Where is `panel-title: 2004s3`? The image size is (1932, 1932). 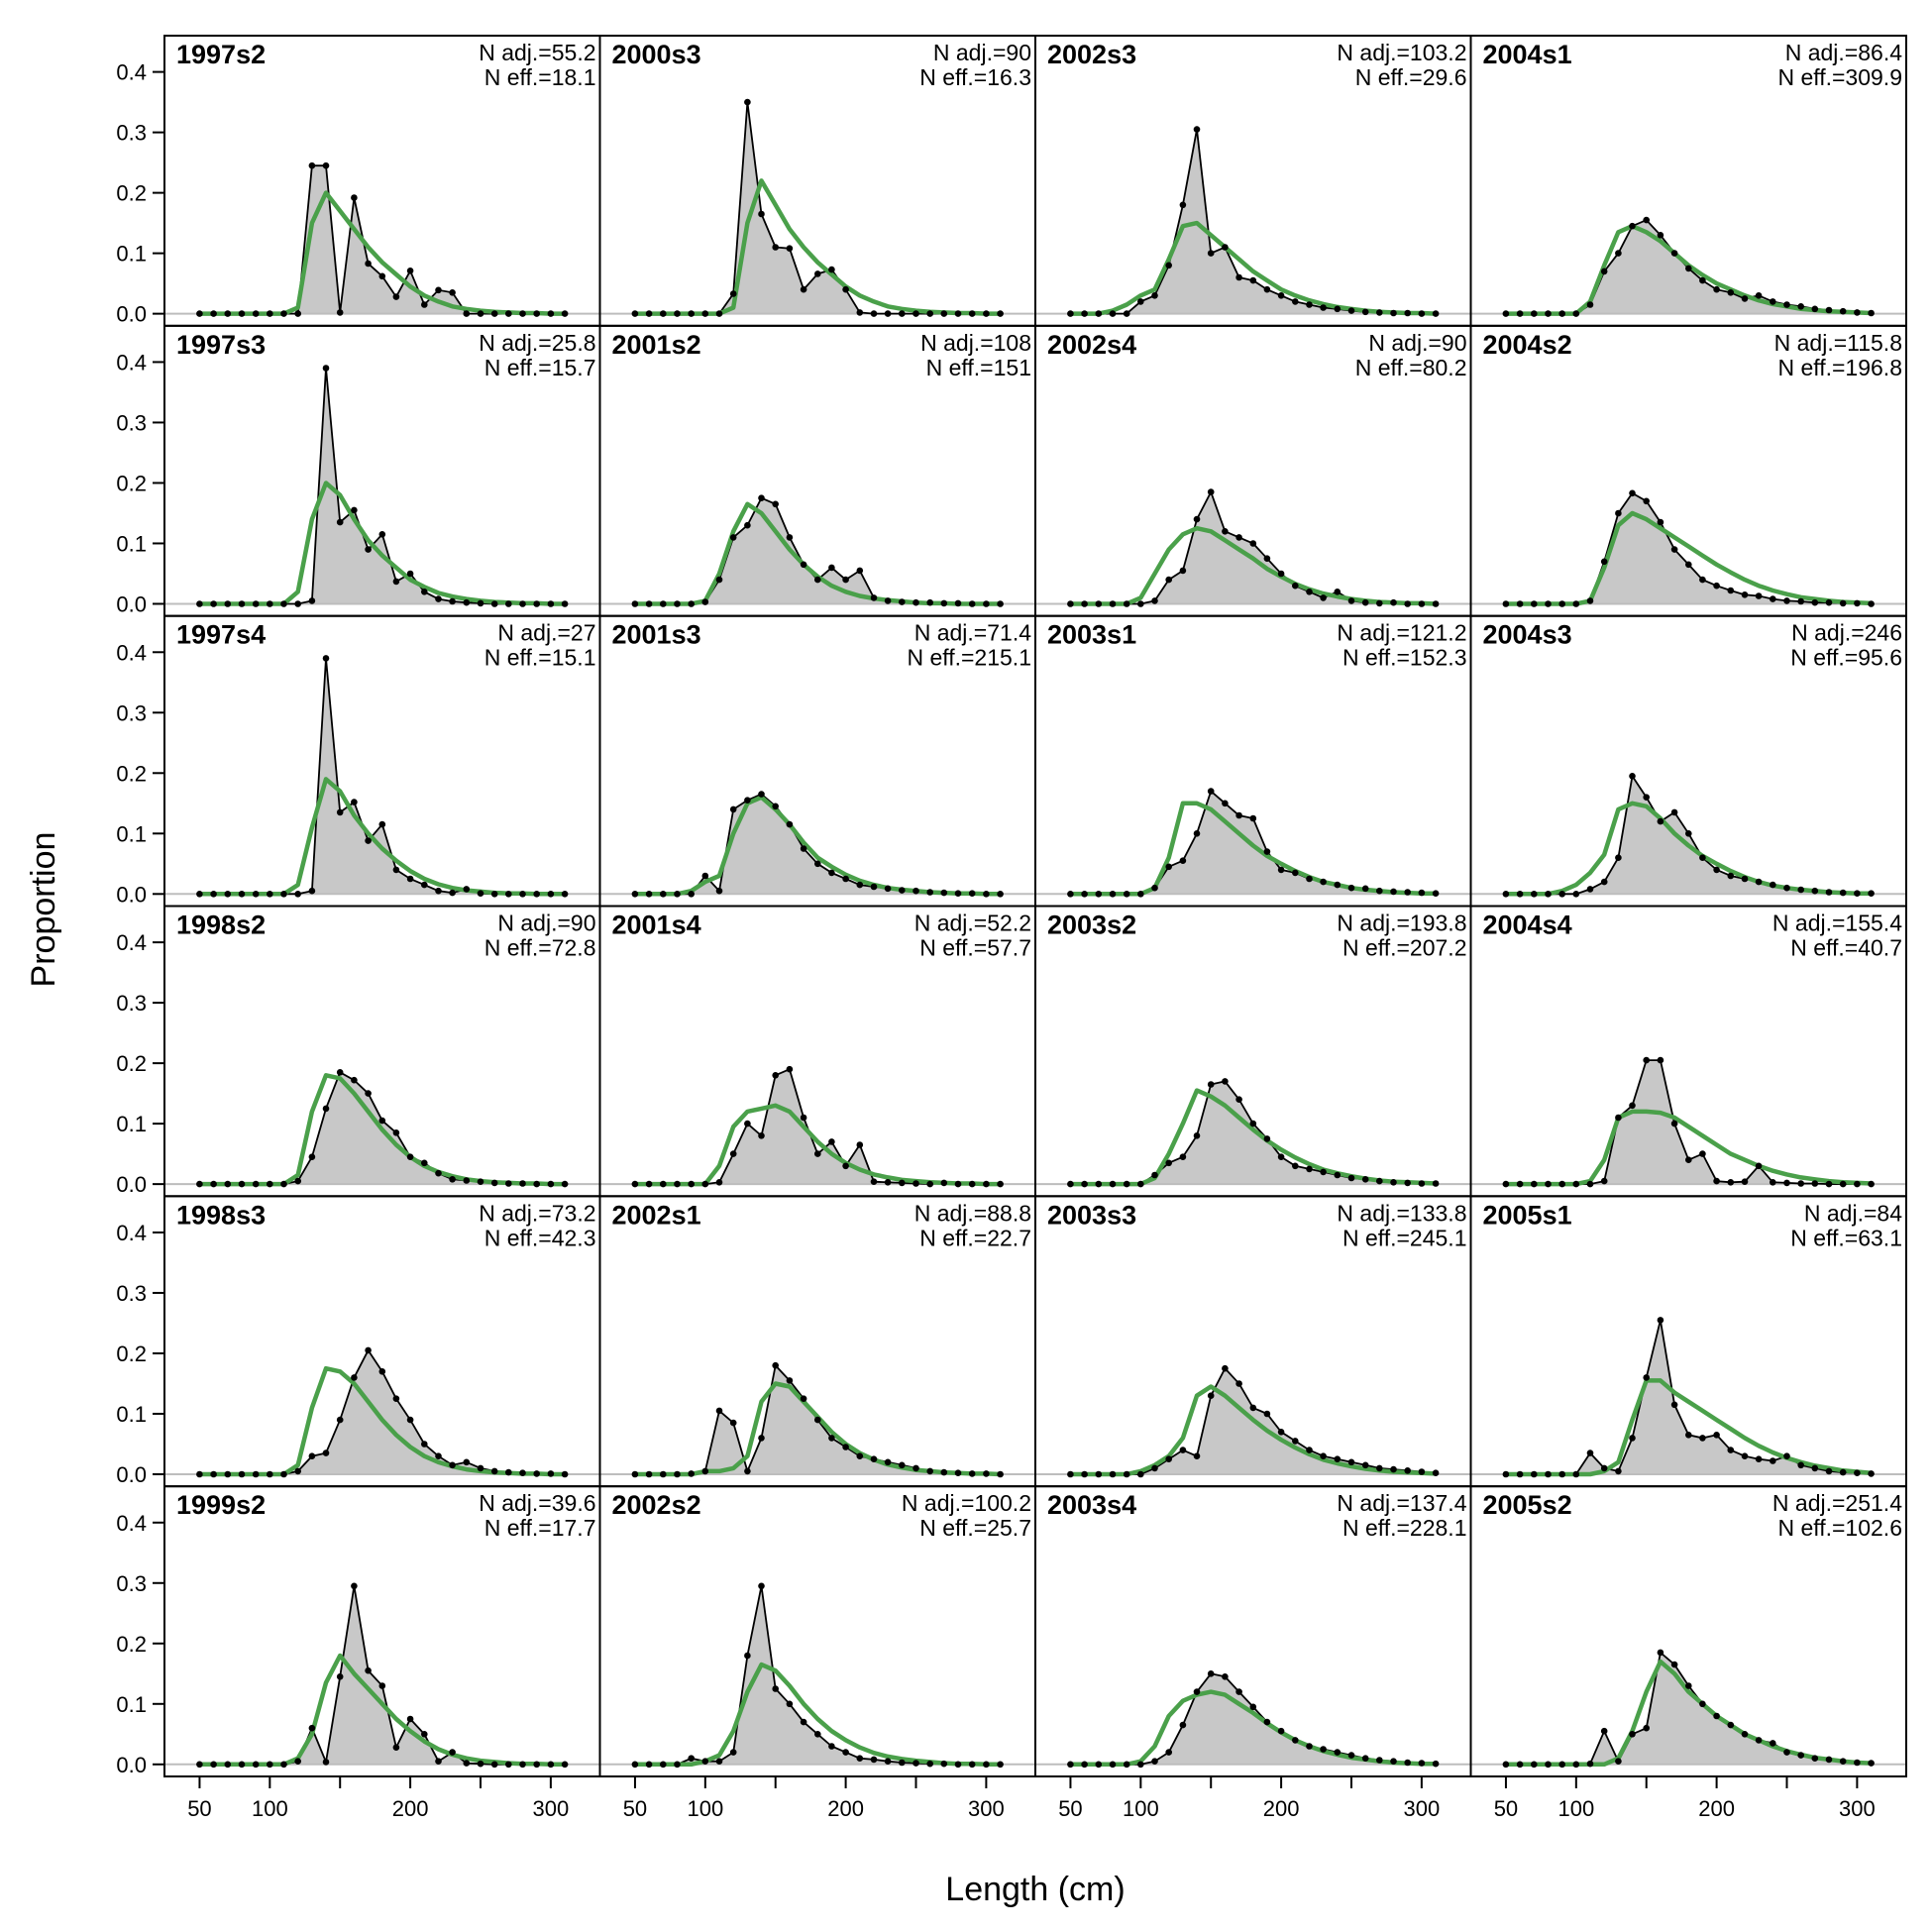 panel-title: 2004s3 is located at coordinates (1527, 635).